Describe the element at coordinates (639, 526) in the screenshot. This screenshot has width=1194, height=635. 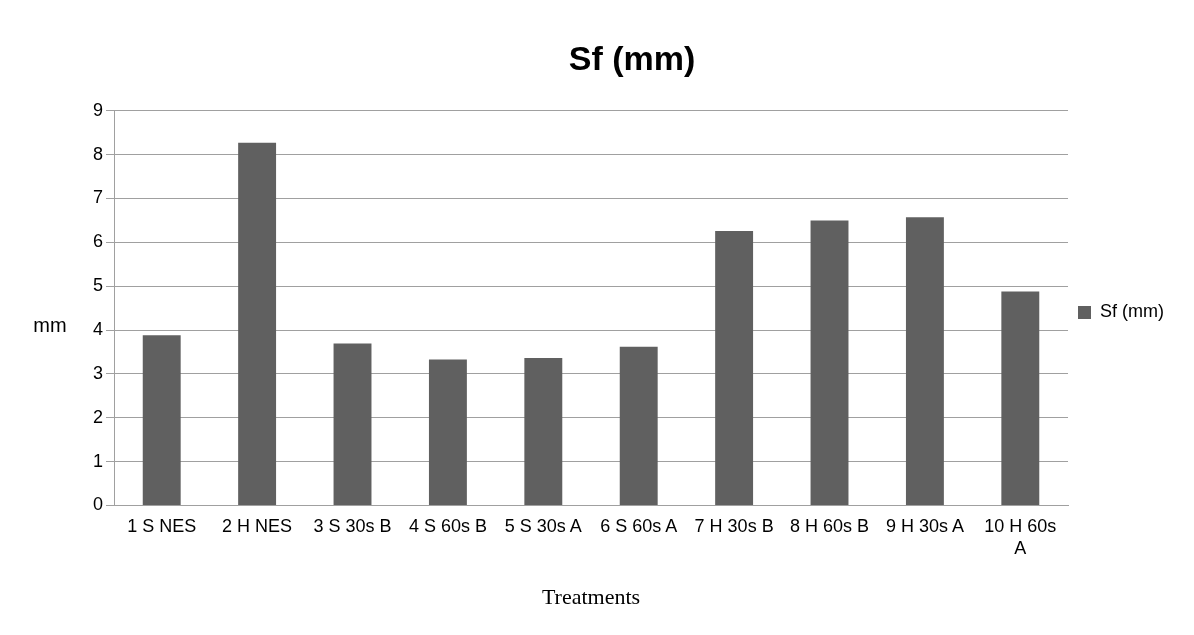
I see `x-tick-label: 6 S 60s A` at that location.